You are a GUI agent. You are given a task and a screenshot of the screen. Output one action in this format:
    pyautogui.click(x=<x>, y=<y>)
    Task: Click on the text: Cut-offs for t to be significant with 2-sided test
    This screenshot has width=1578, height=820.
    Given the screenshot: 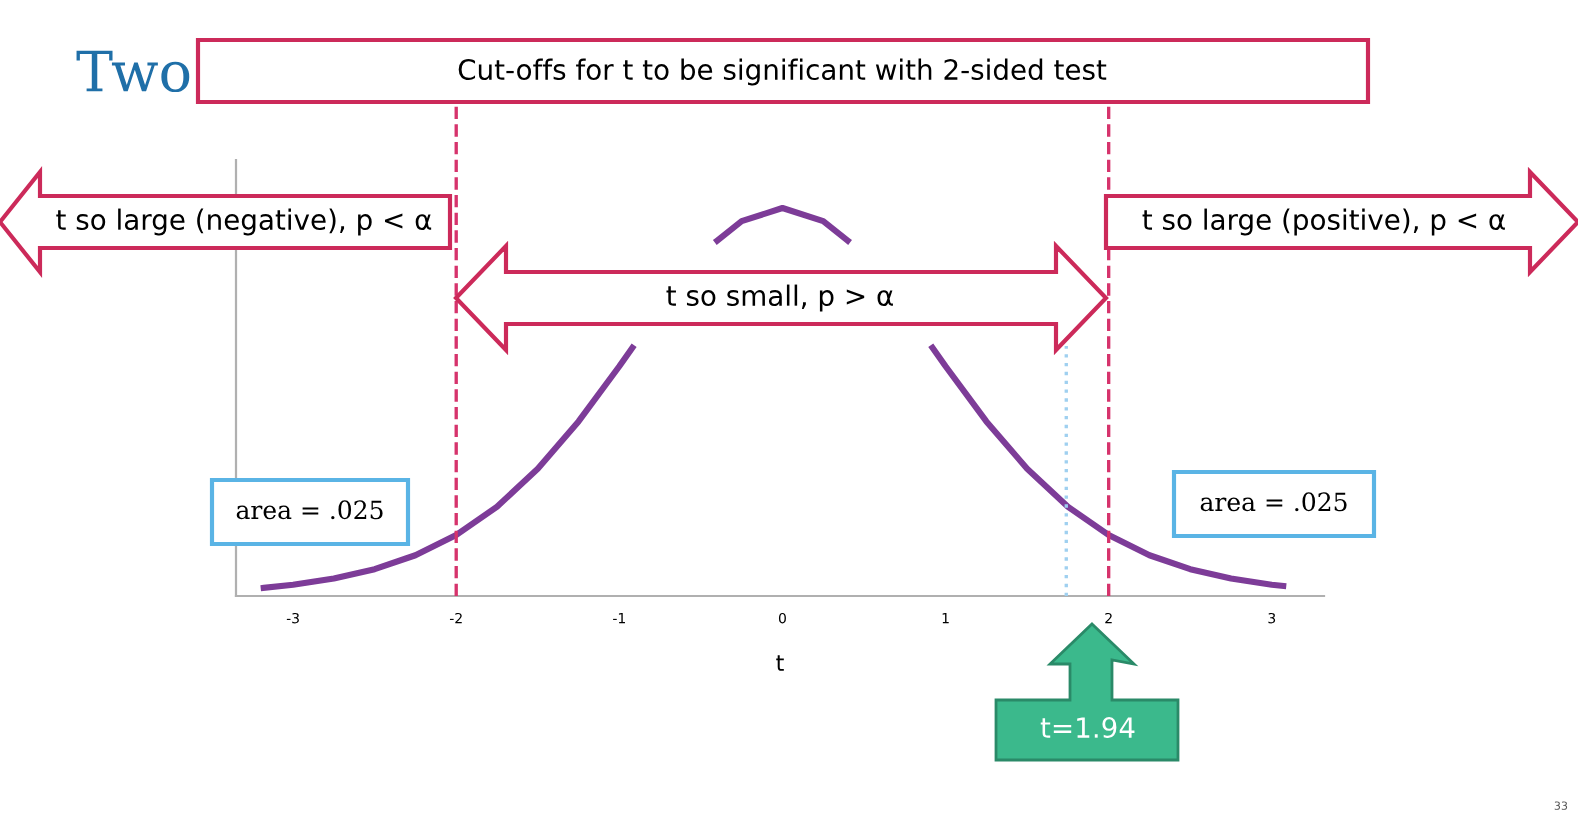 What is the action you would take?
    pyautogui.click(x=782, y=72)
    